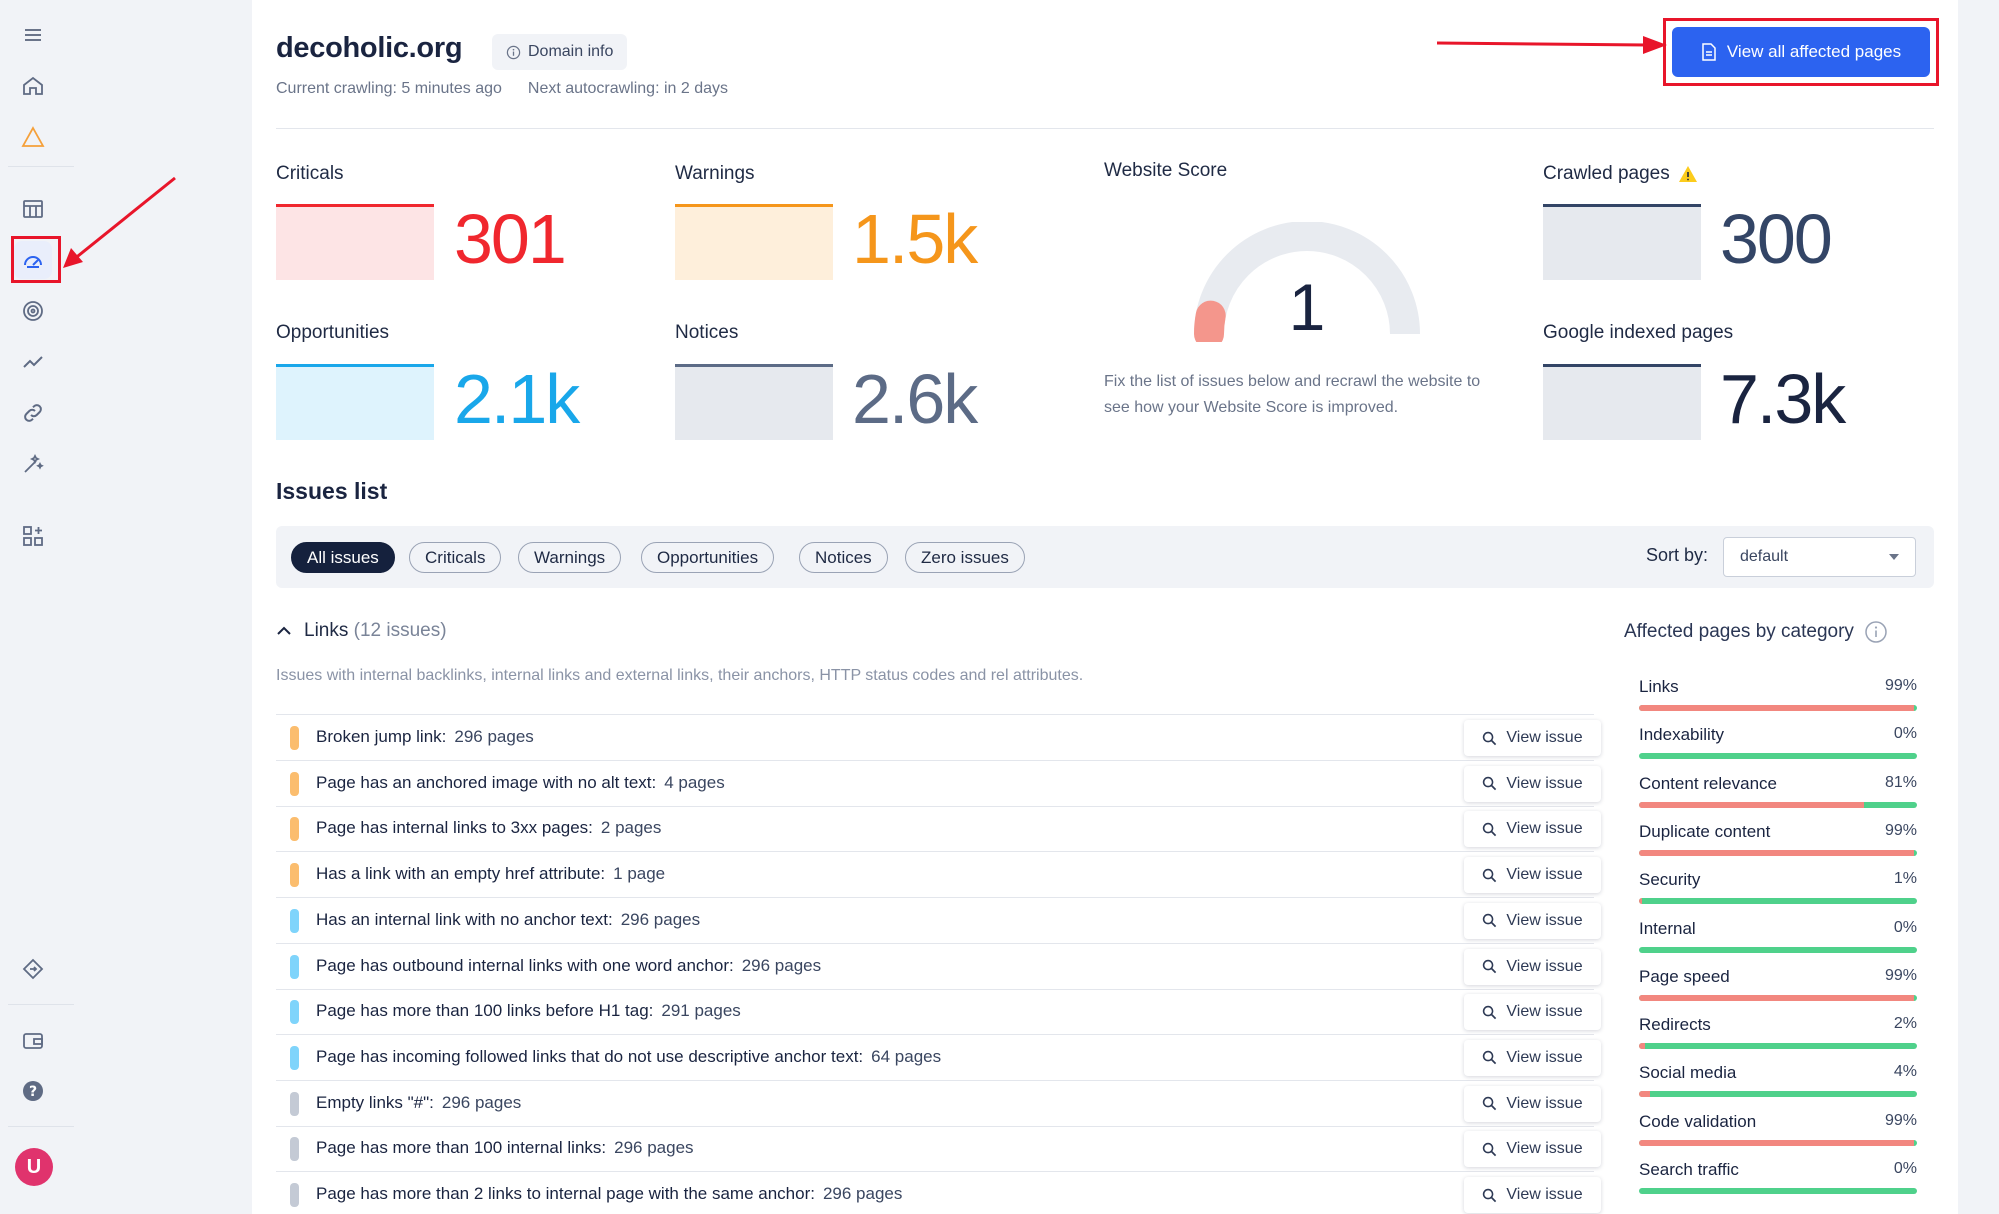 The height and width of the screenshot is (1214, 1999). I want to click on notices-value: 2.6k, so click(915, 399).